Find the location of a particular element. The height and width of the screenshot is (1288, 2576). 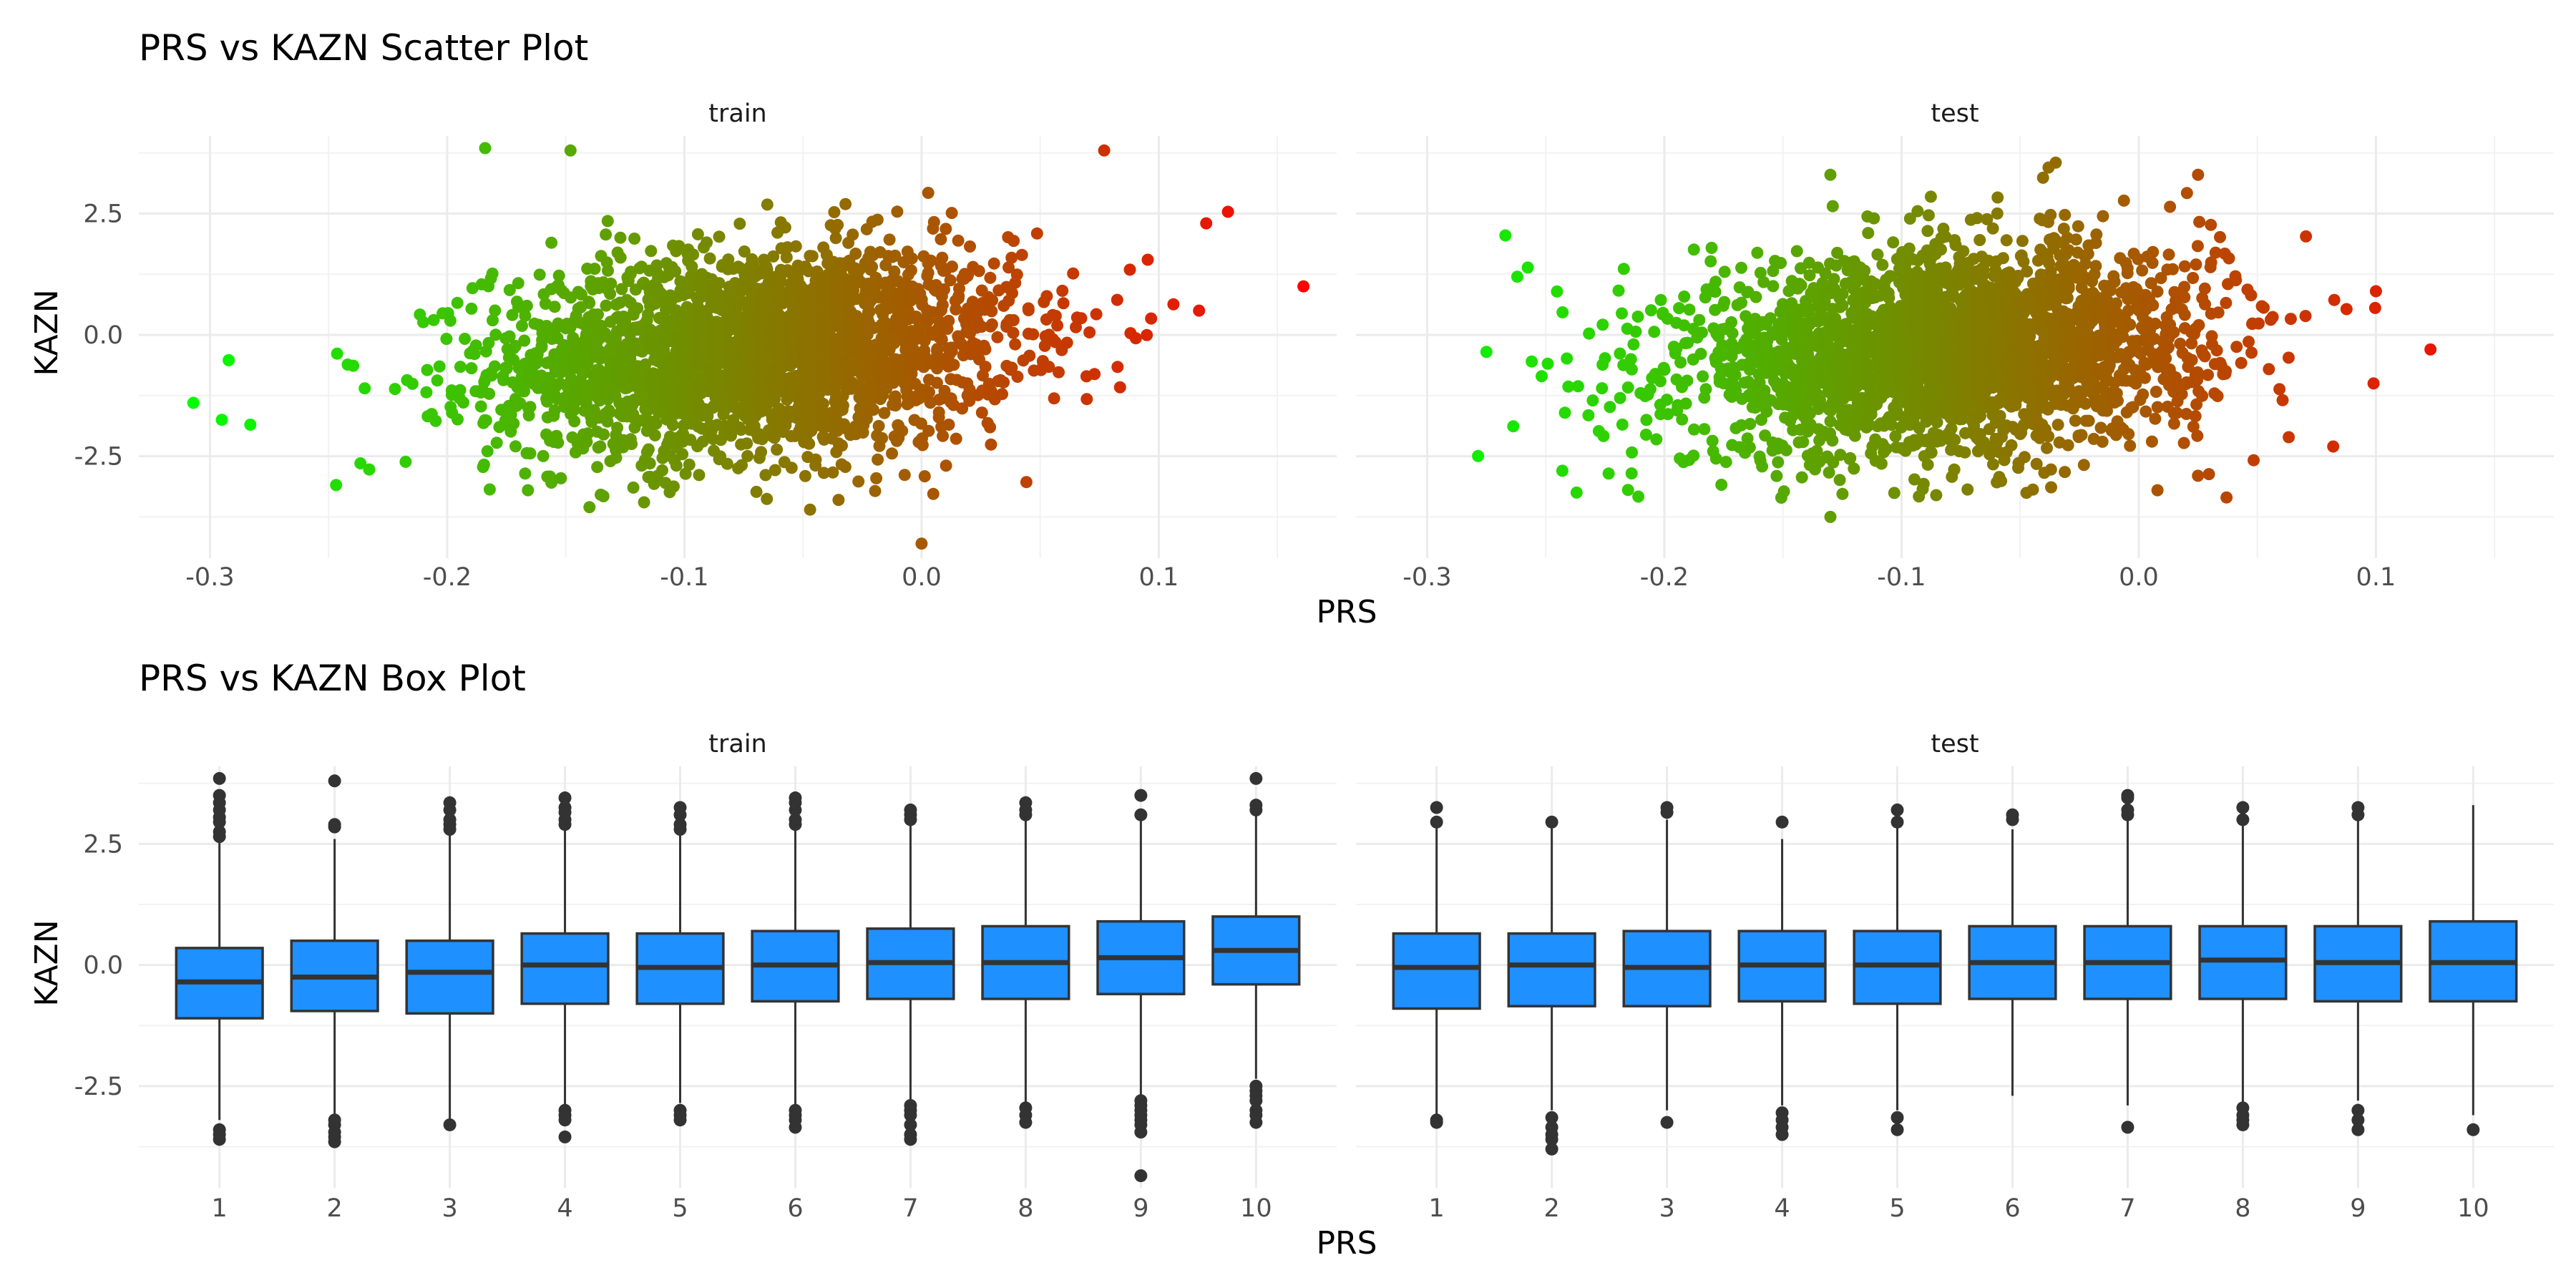

x-tick-label: 0.0 is located at coordinates (922, 577).